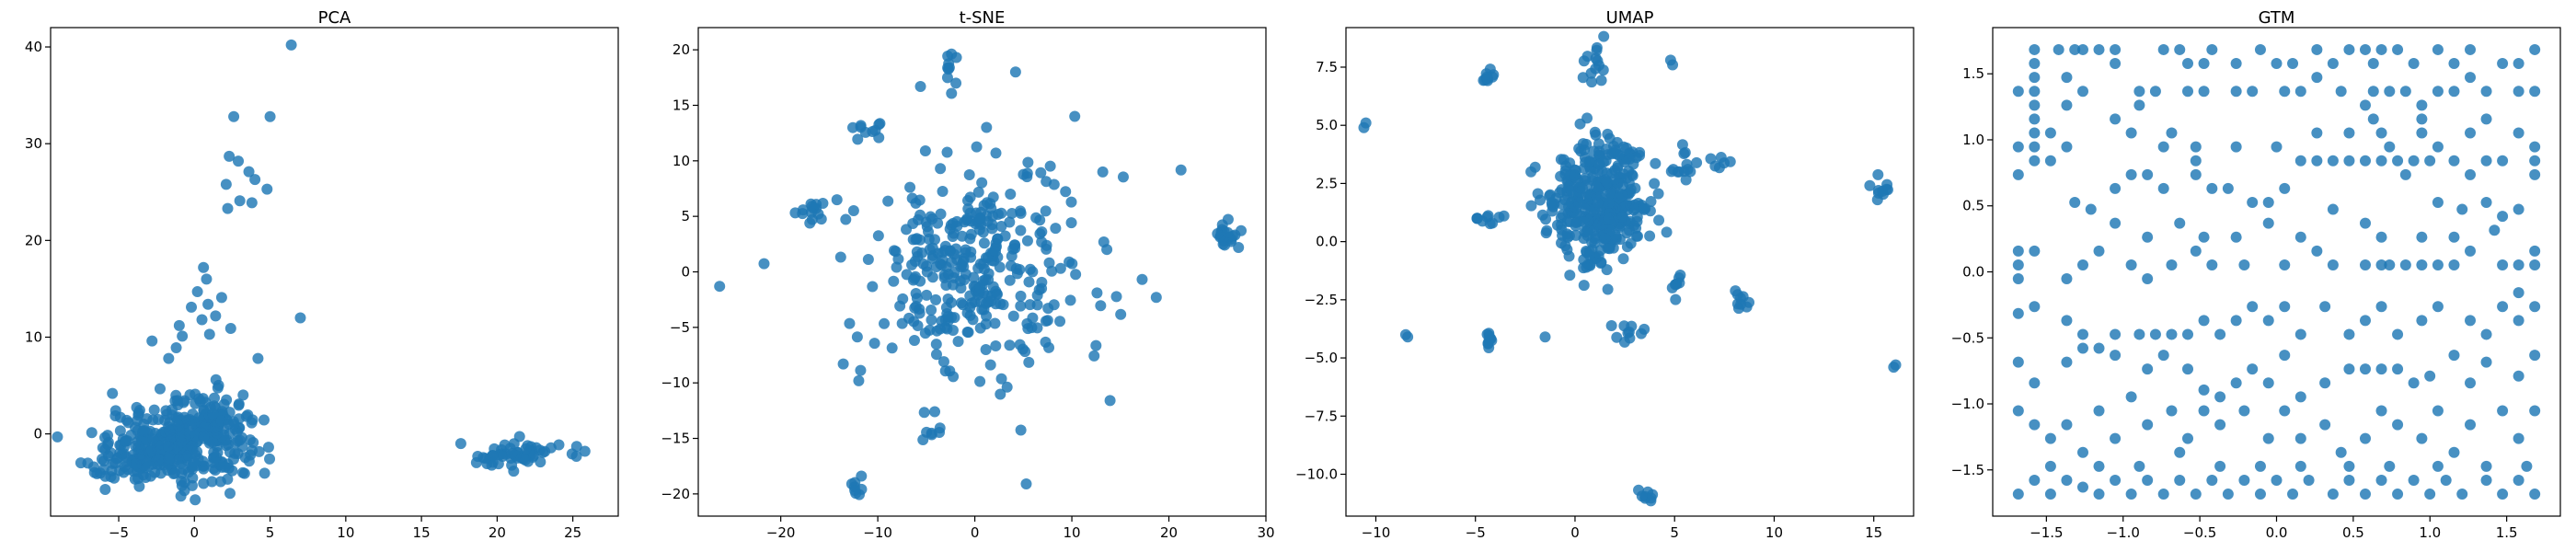  I want to click on tsne-title: t-SNE, so click(983, 18).